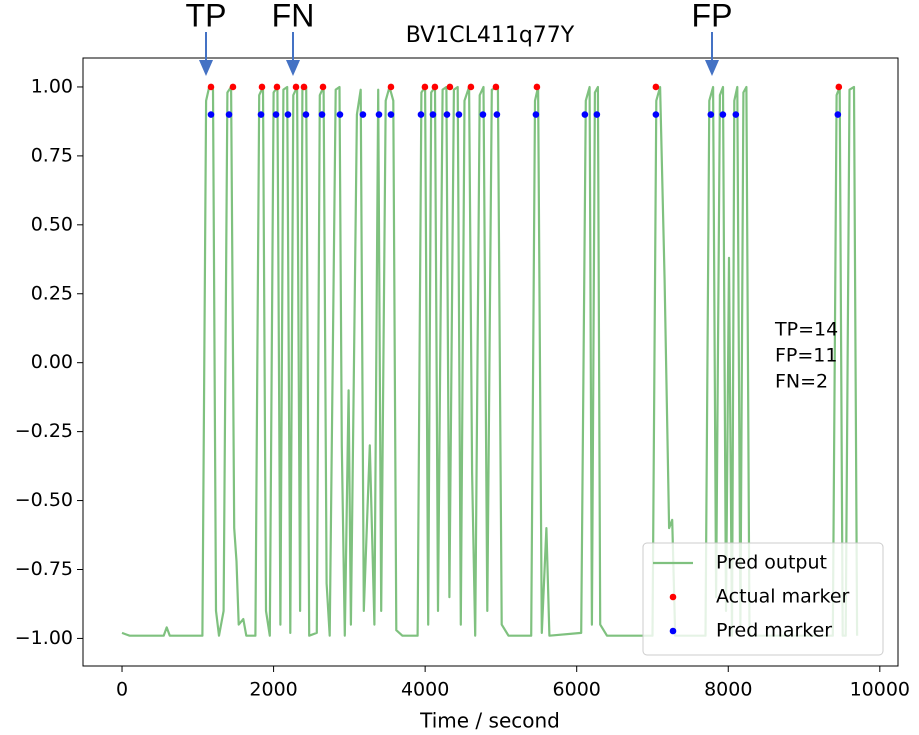  Describe the element at coordinates (52, 224) in the screenshot. I see `y-tick-label: 0.50` at that location.